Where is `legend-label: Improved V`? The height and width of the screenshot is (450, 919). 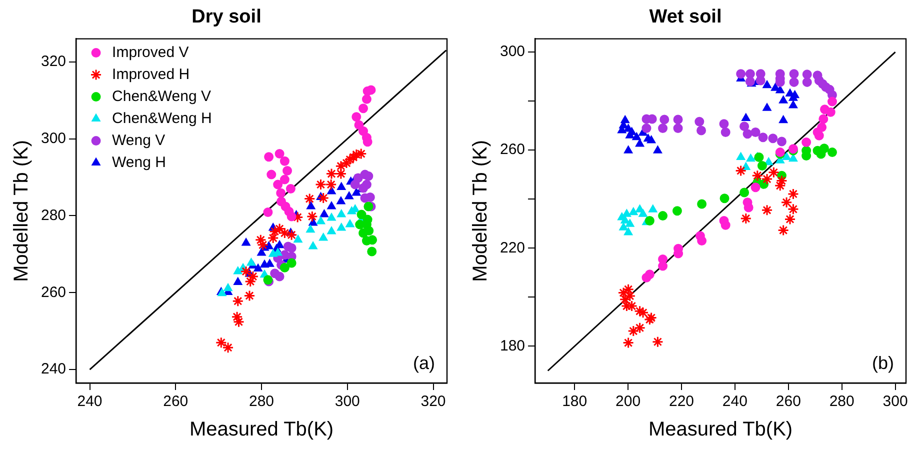
legend-label: Improved V is located at coordinates (150, 52).